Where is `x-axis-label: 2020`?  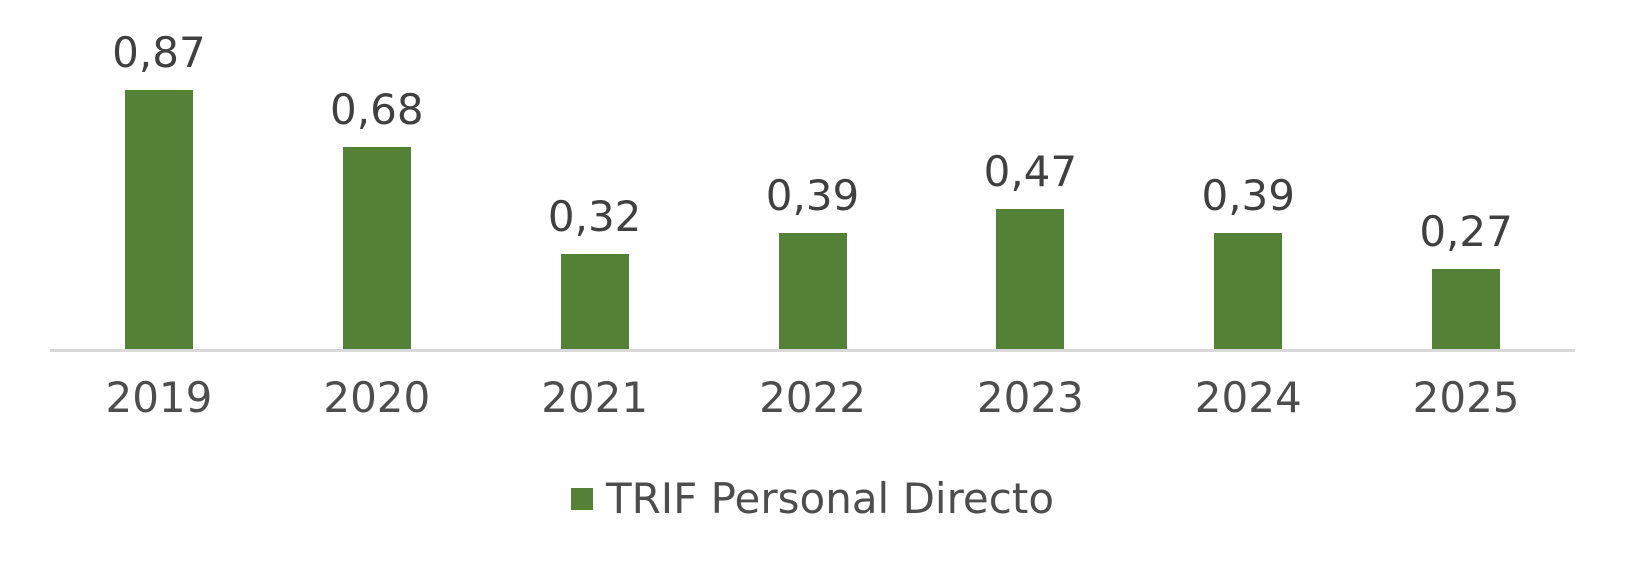
x-axis-label: 2020 is located at coordinates (377, 397).